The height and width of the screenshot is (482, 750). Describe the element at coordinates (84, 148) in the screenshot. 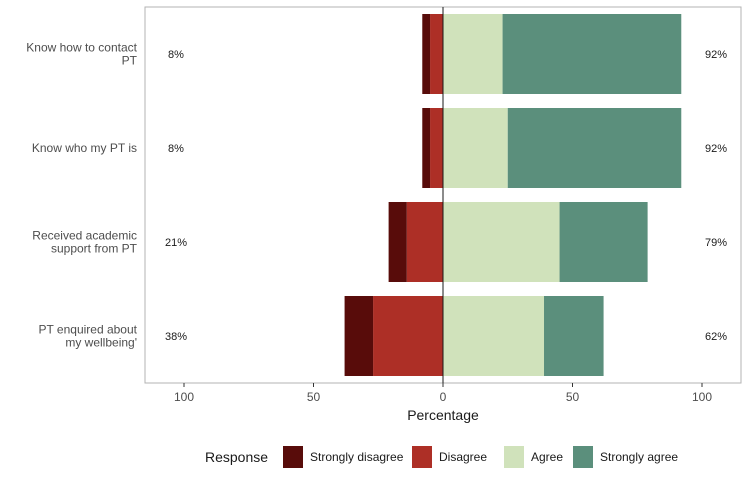

I see `category-label: Know who my PT is` at that location.